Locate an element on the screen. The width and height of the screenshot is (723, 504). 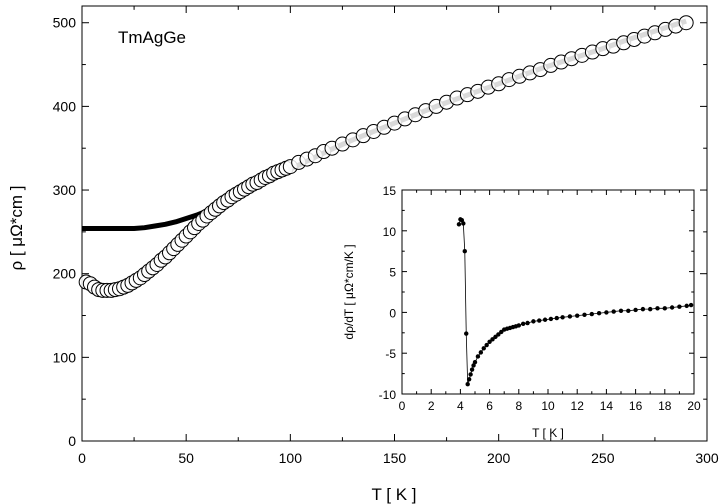
main-y-tick-label: 300 is located at coordinates (65, 190).